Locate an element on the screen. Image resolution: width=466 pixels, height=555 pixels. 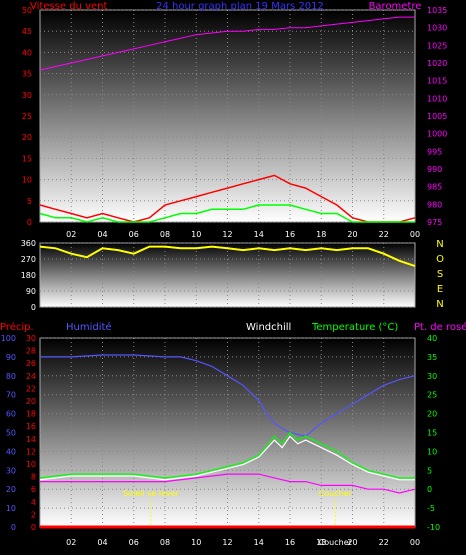
windchill-label: Windchill is located at coordinates (268, 327).